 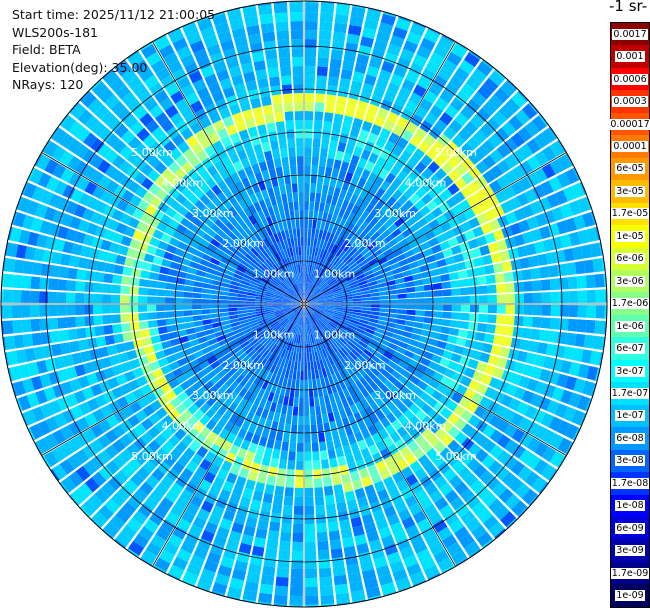 What do you see at coordinates (630, 191) in the screenshot?
I see `colorbar-tick-label: 3e-05` at bounding box center [630, 191].